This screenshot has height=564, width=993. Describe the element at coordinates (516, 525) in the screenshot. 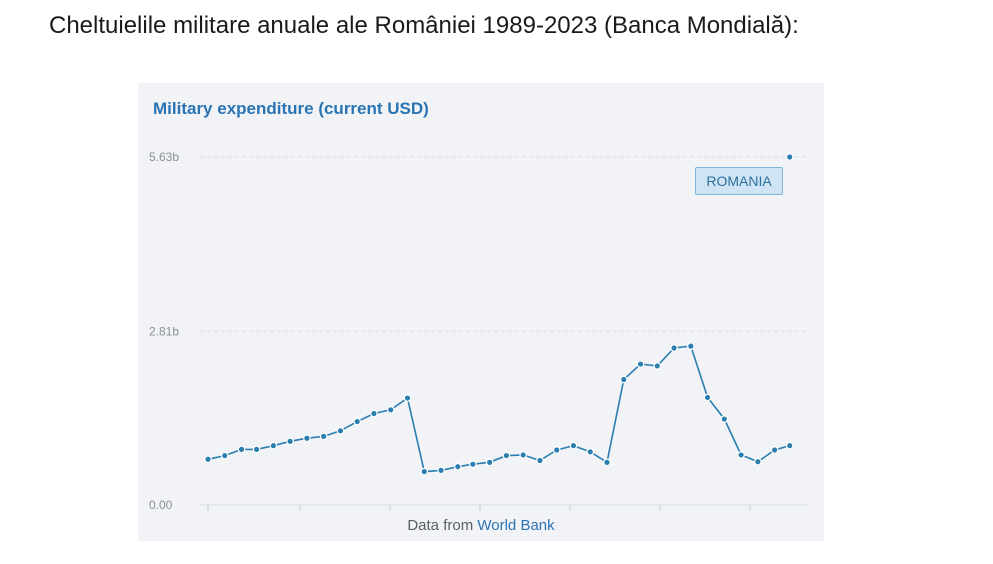

I see `source-link: World Bank` at that location.